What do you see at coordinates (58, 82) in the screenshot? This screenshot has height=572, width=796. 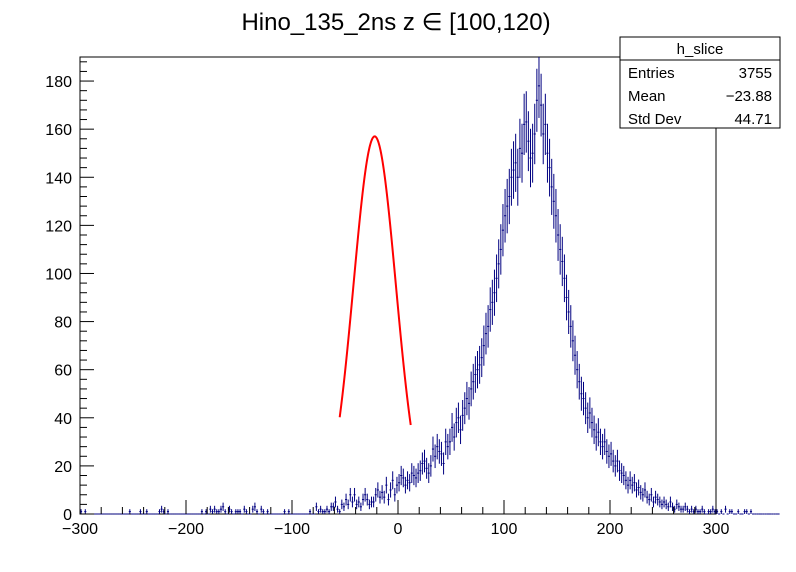 I see `y-tick-label: 180` at bounding box center [58, 82].